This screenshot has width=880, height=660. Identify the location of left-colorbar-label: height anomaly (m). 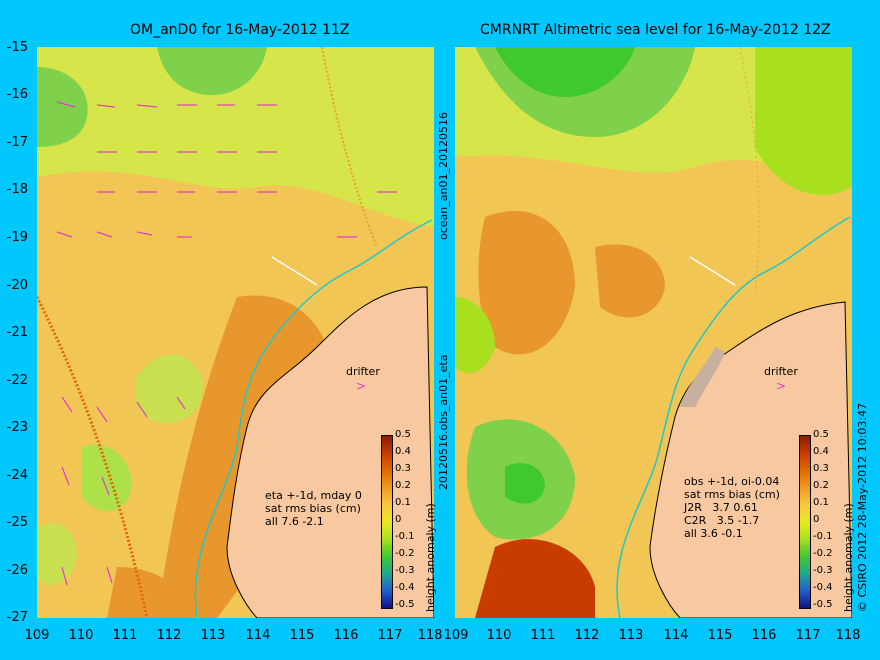
(430, 557).